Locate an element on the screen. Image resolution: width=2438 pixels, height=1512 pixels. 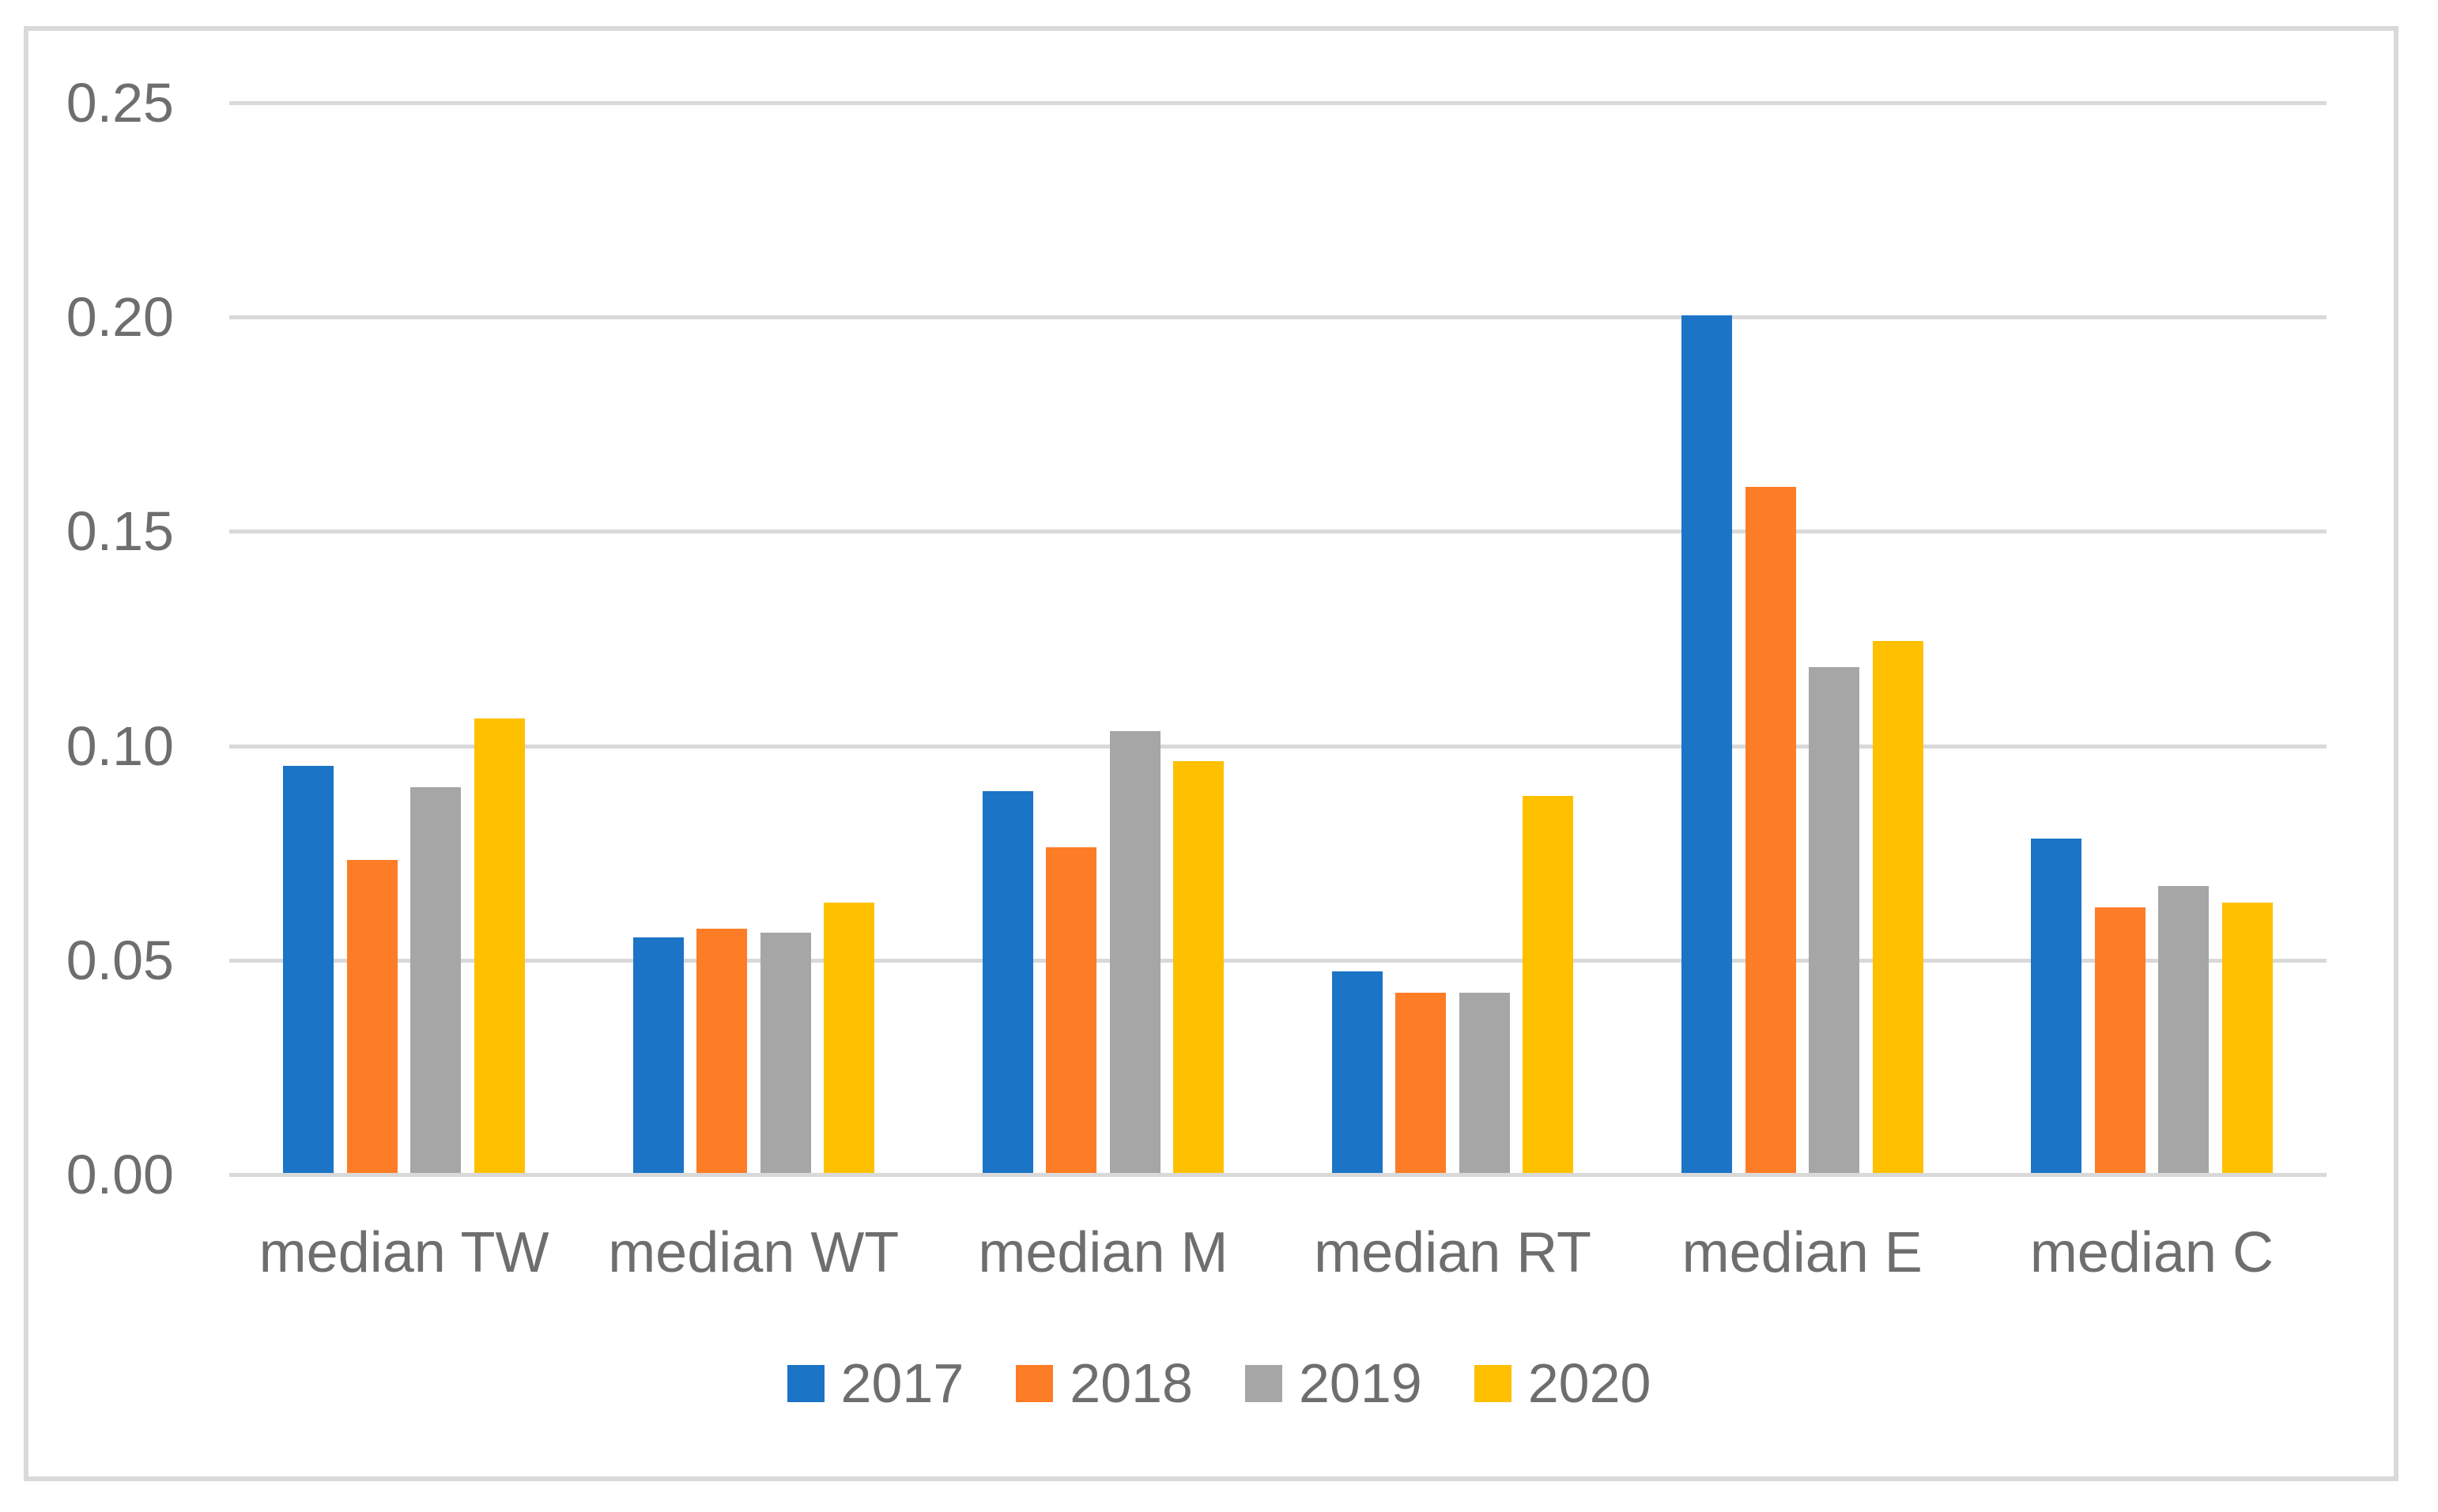
bar-2020-median-E is located at coordinates (1897, 907).